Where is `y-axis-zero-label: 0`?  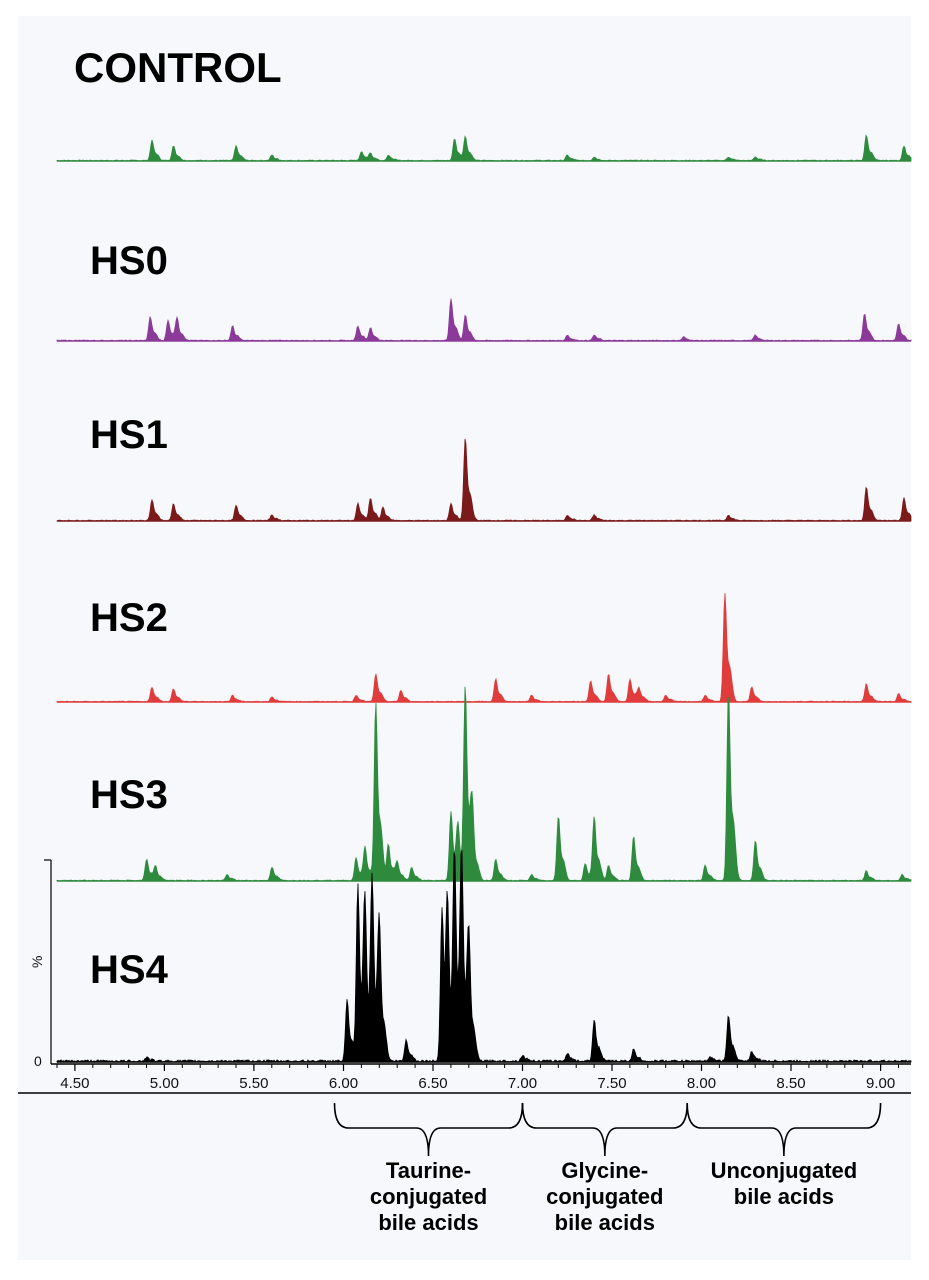
y-axis-zero-label: 0 is located at coordinates (38, 1061).